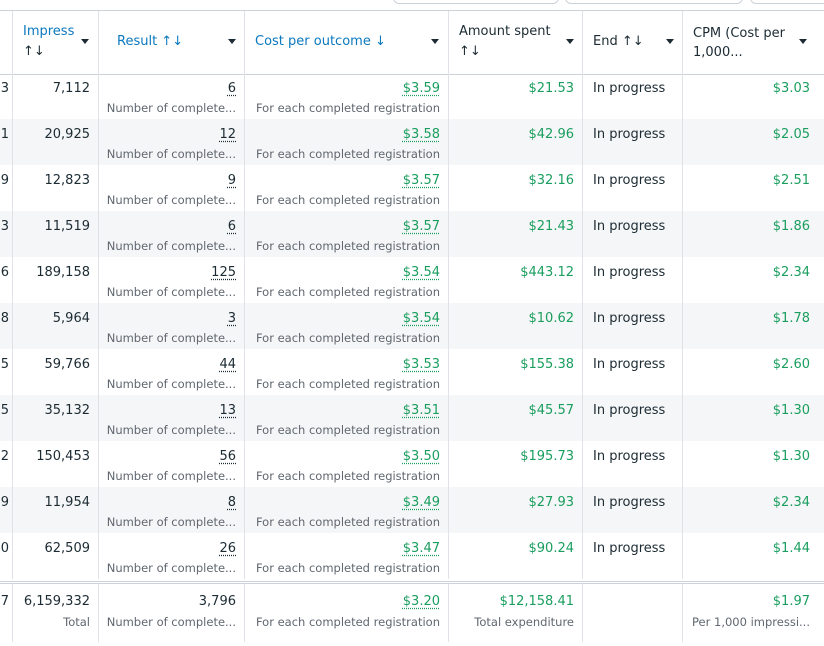 This screenshot has width=824, height=646. Describe the element at coordinates (516, 372) in the screenshot. I see `amount-spent-cell: $155.38` at that location.